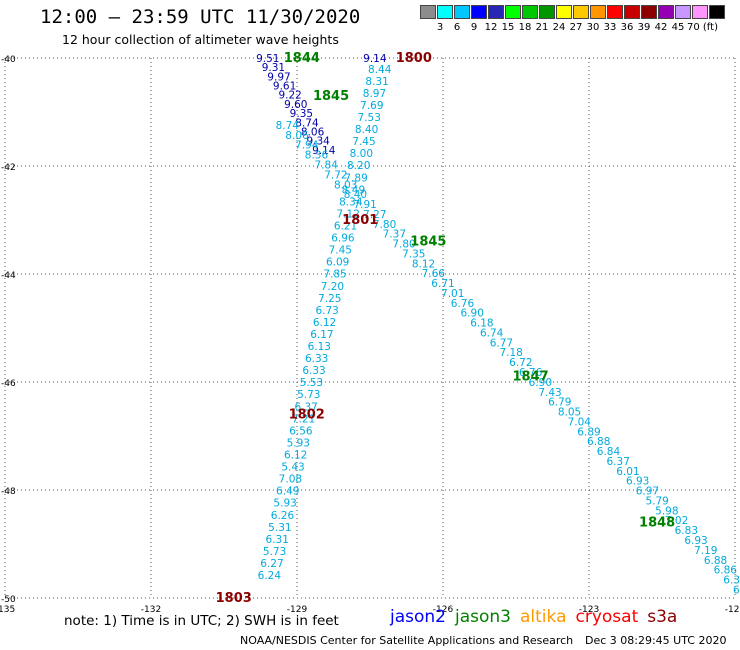  I want to click on wave-height-value: 5.73, so click(274, 552).